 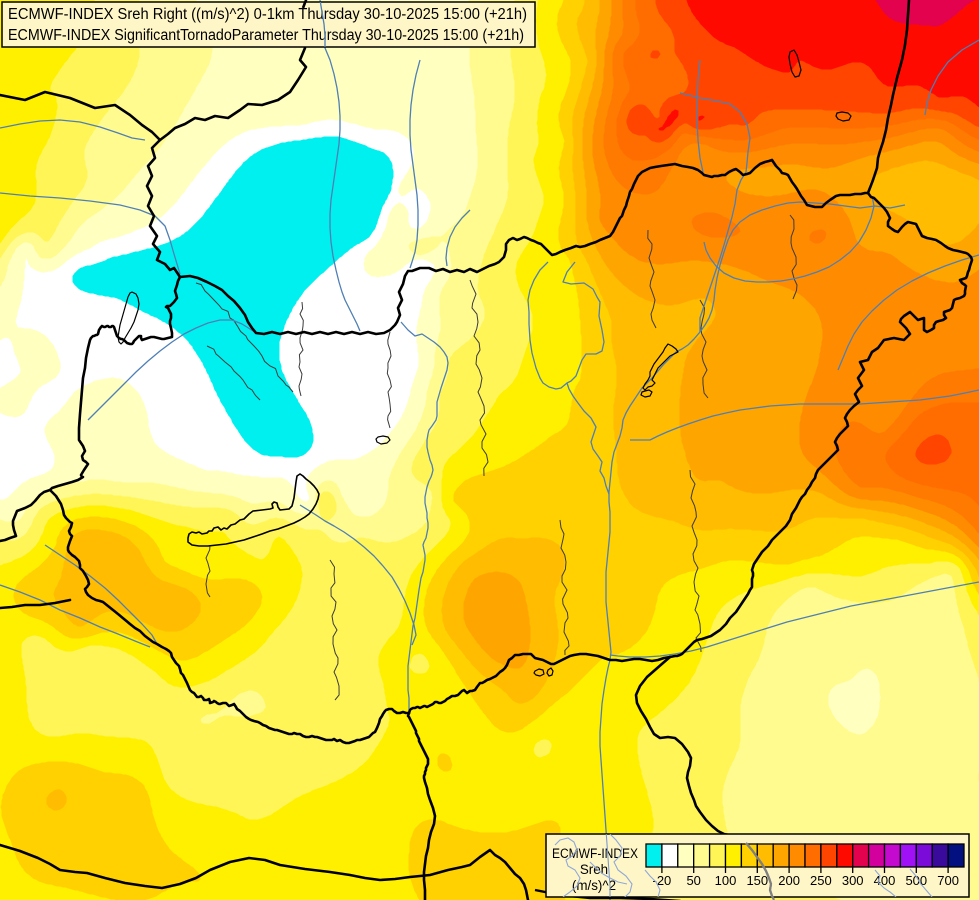 I want to click on svg-text: 500, so click(x=916, y=880).